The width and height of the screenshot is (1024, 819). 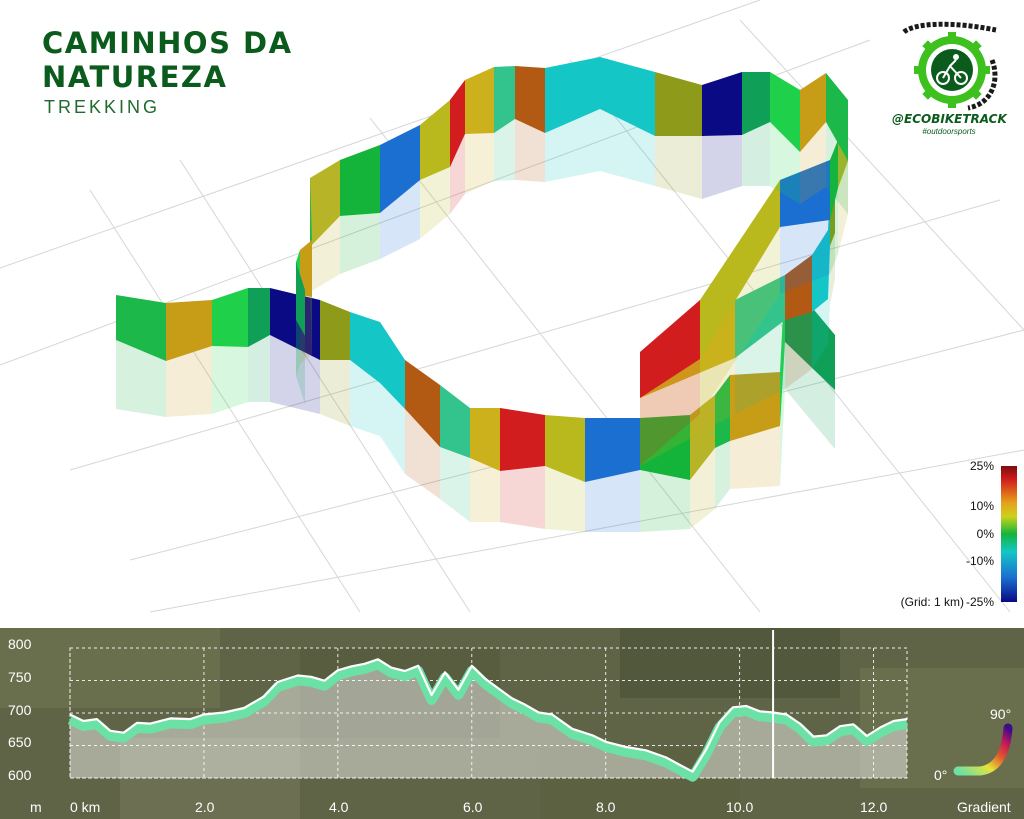 I want to click on legend-label-25: 25%, so click(x=981, y=466).